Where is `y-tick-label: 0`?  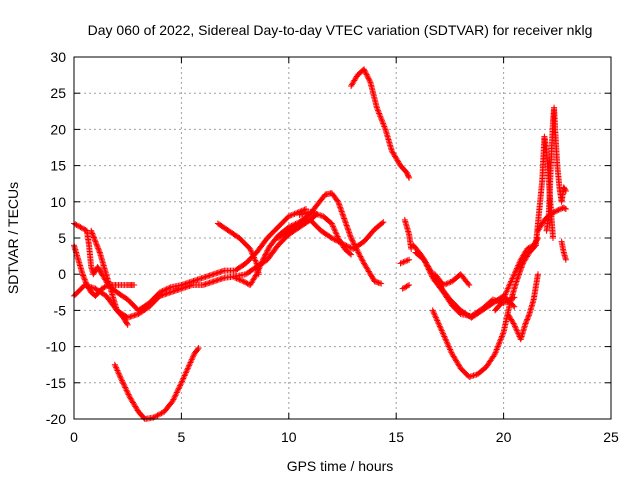
y-tick-label: 0 is located at coordinates (62, 274).